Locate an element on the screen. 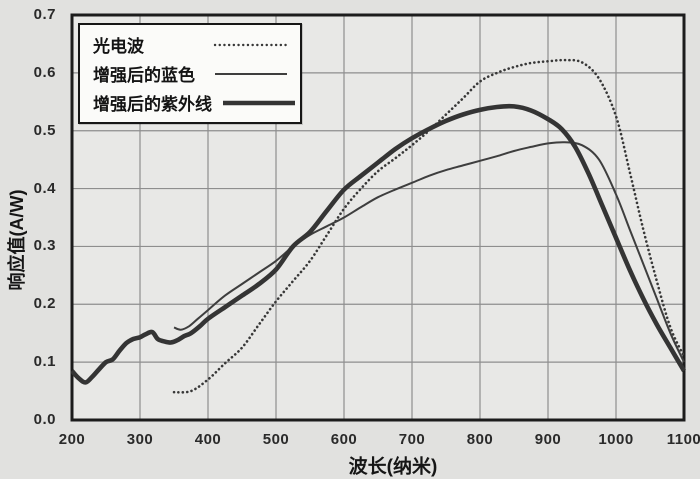 This screenshot has height=479, width=700. x-tick-label: 300 is located at coordinates (140, 439).